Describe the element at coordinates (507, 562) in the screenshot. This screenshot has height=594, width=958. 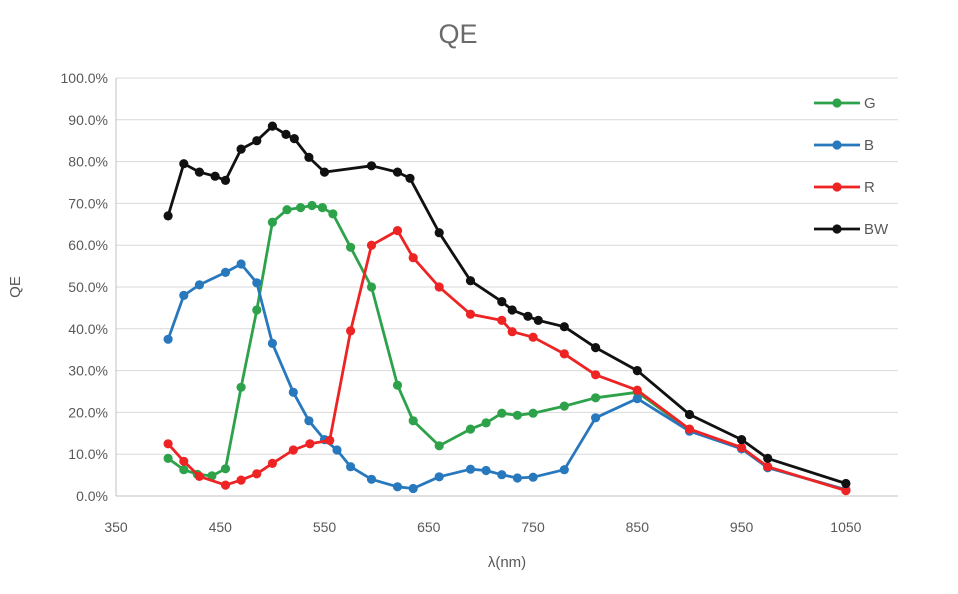
I see `x-axis-title: λ(nm)` at that location.